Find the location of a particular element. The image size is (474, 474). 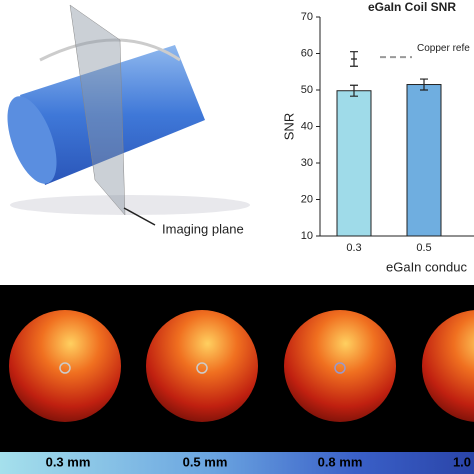

x-axis-label: eGaIn conduc is located at coordinates (426, 266).